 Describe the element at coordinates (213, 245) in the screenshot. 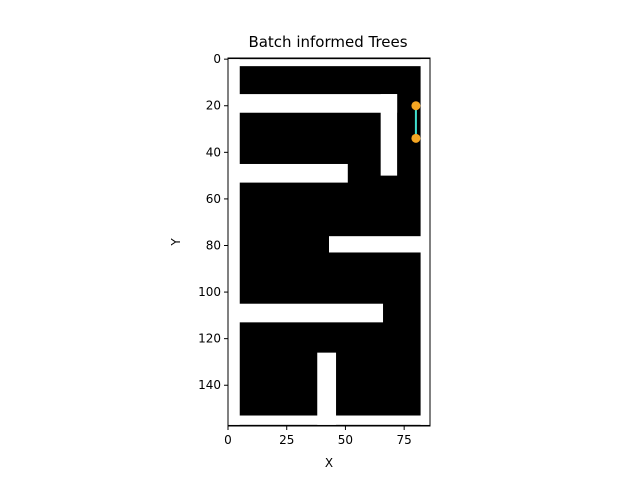

I see `y-tick-label: 80` at that location.